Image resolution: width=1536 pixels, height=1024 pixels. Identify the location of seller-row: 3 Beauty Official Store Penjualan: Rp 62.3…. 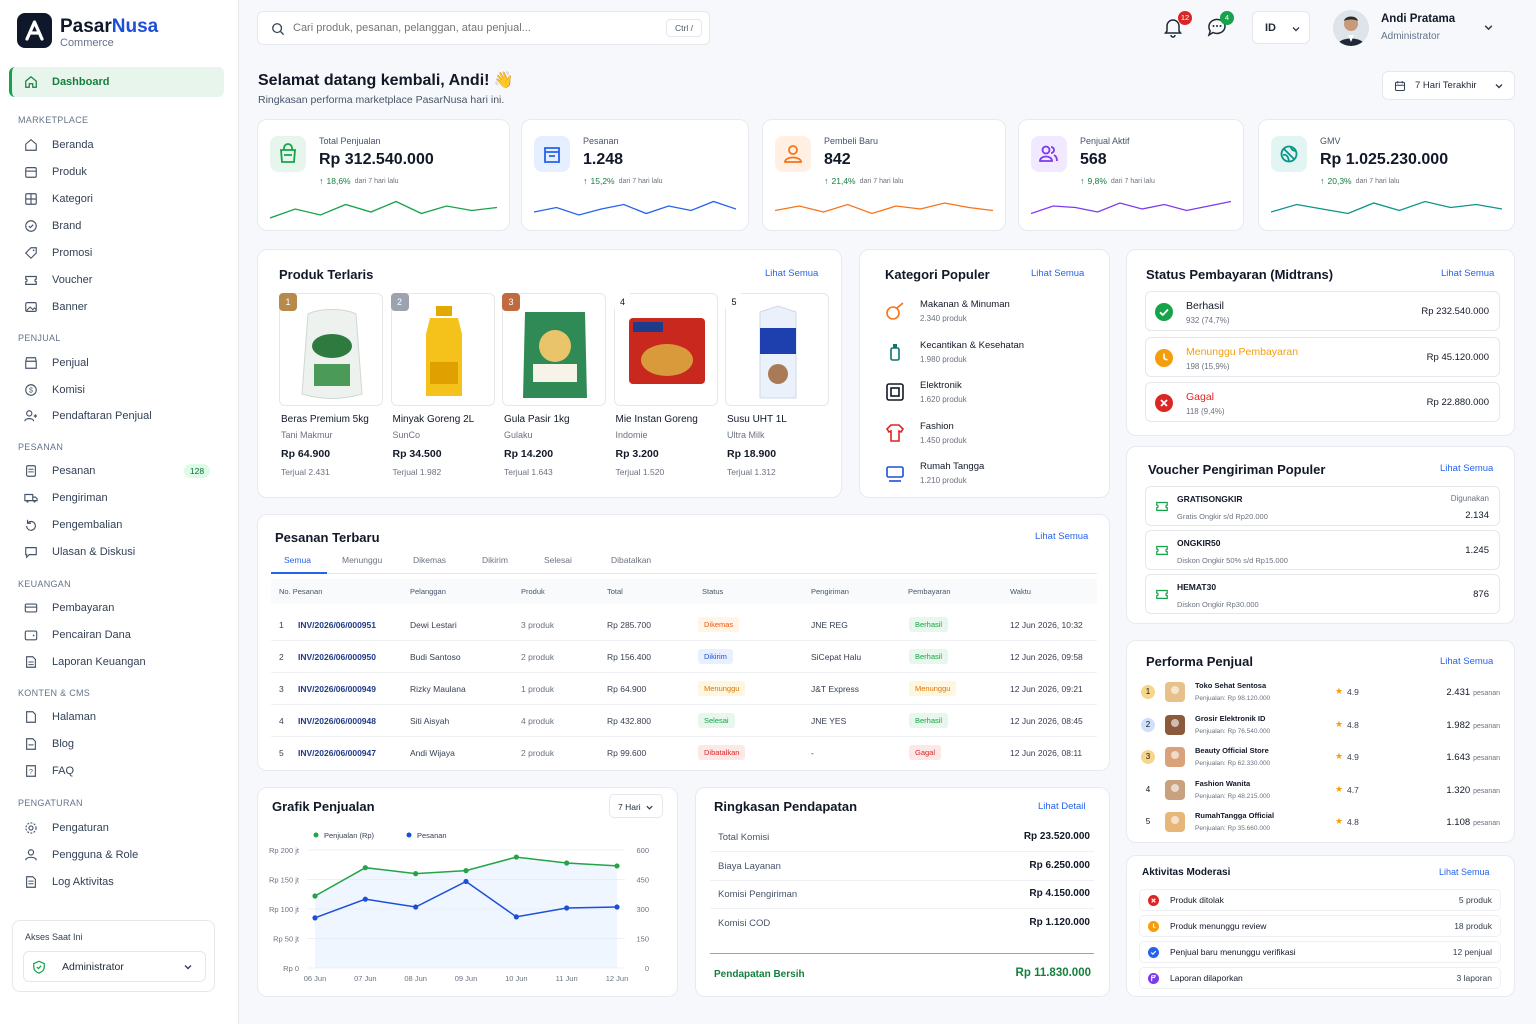
(1321, 759).